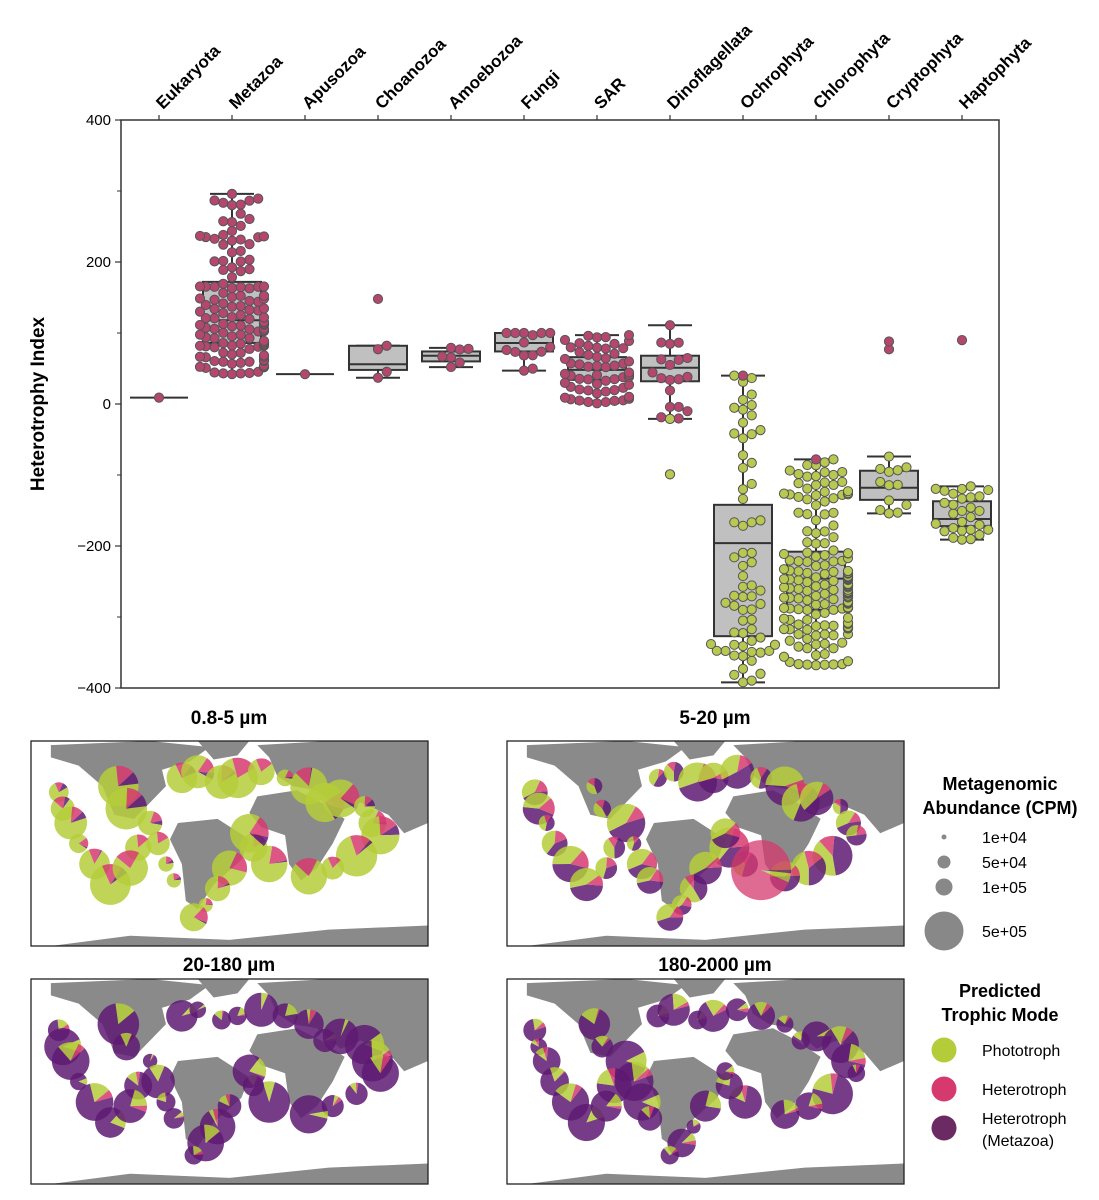 This screenshot has width=1099, height=1200. Describe the element at coordinates (159, 397) in the screenshot. I see `box-eukaryota` at that location.